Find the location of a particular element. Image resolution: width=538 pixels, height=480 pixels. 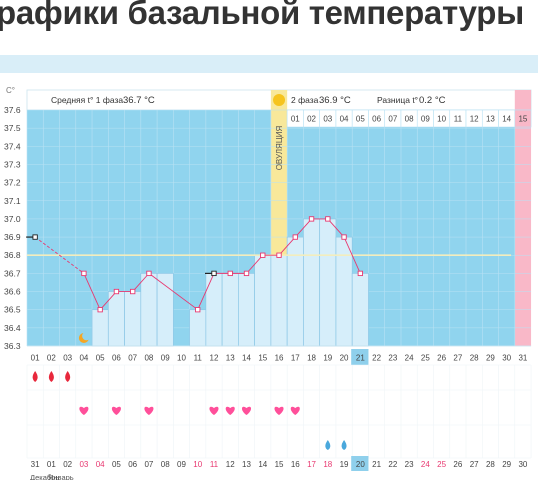

calendar-day-label: 20 is located at coordinates (360, 464).